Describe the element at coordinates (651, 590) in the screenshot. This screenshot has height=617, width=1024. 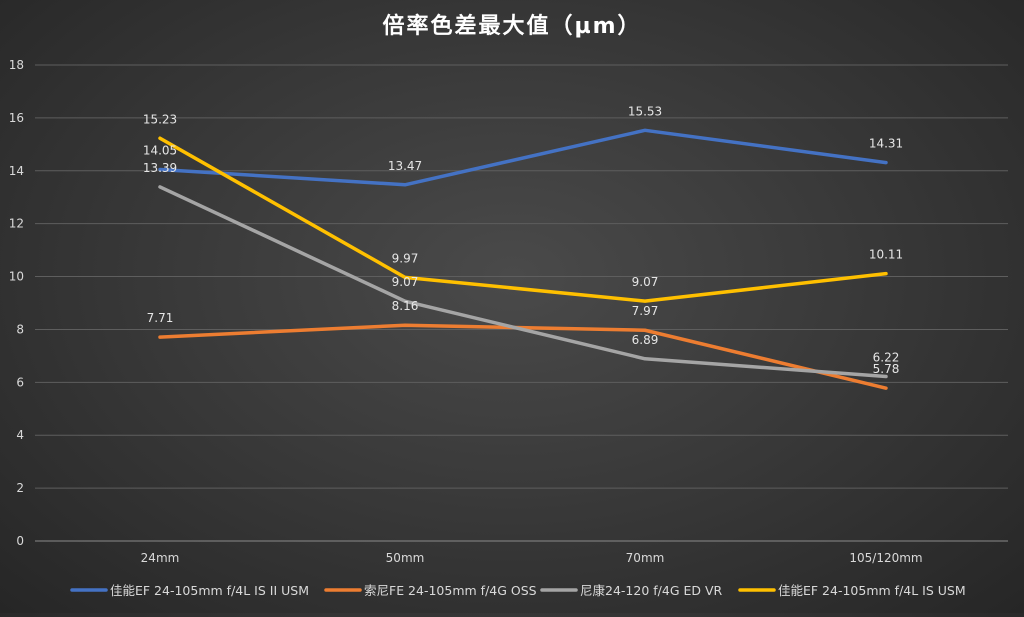
I see `legend-label: 尼康24-120 f/4G ED VR` at that location.